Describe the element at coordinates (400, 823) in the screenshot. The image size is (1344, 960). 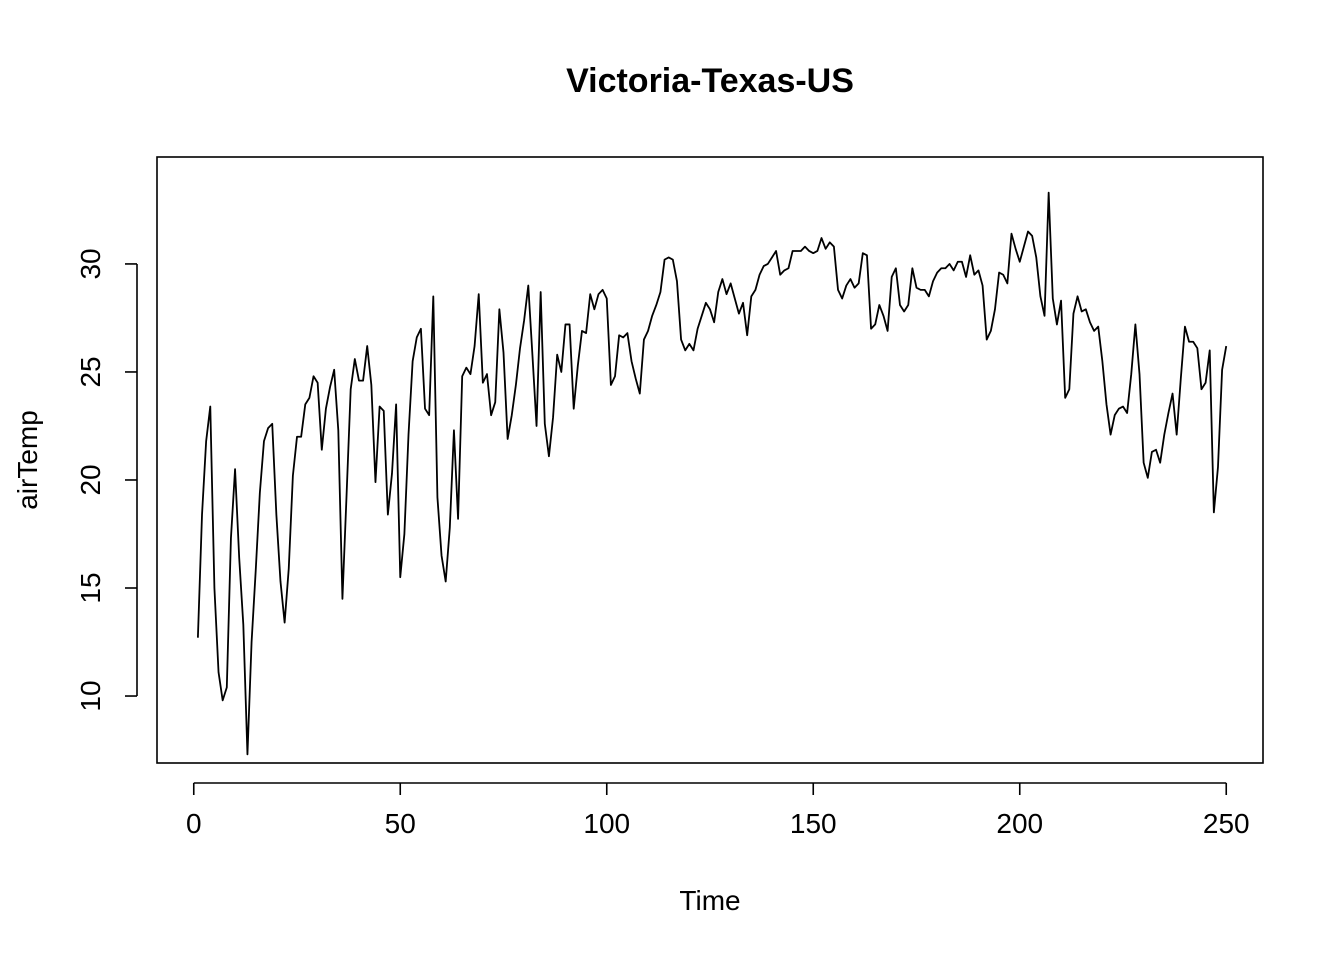
I see `x-tick-label: 50` at that location.